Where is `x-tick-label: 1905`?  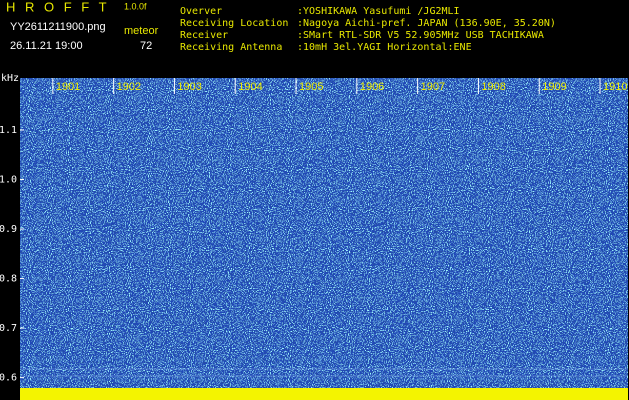 x-tick-label: 1905 is located at coordinates (311, 87).